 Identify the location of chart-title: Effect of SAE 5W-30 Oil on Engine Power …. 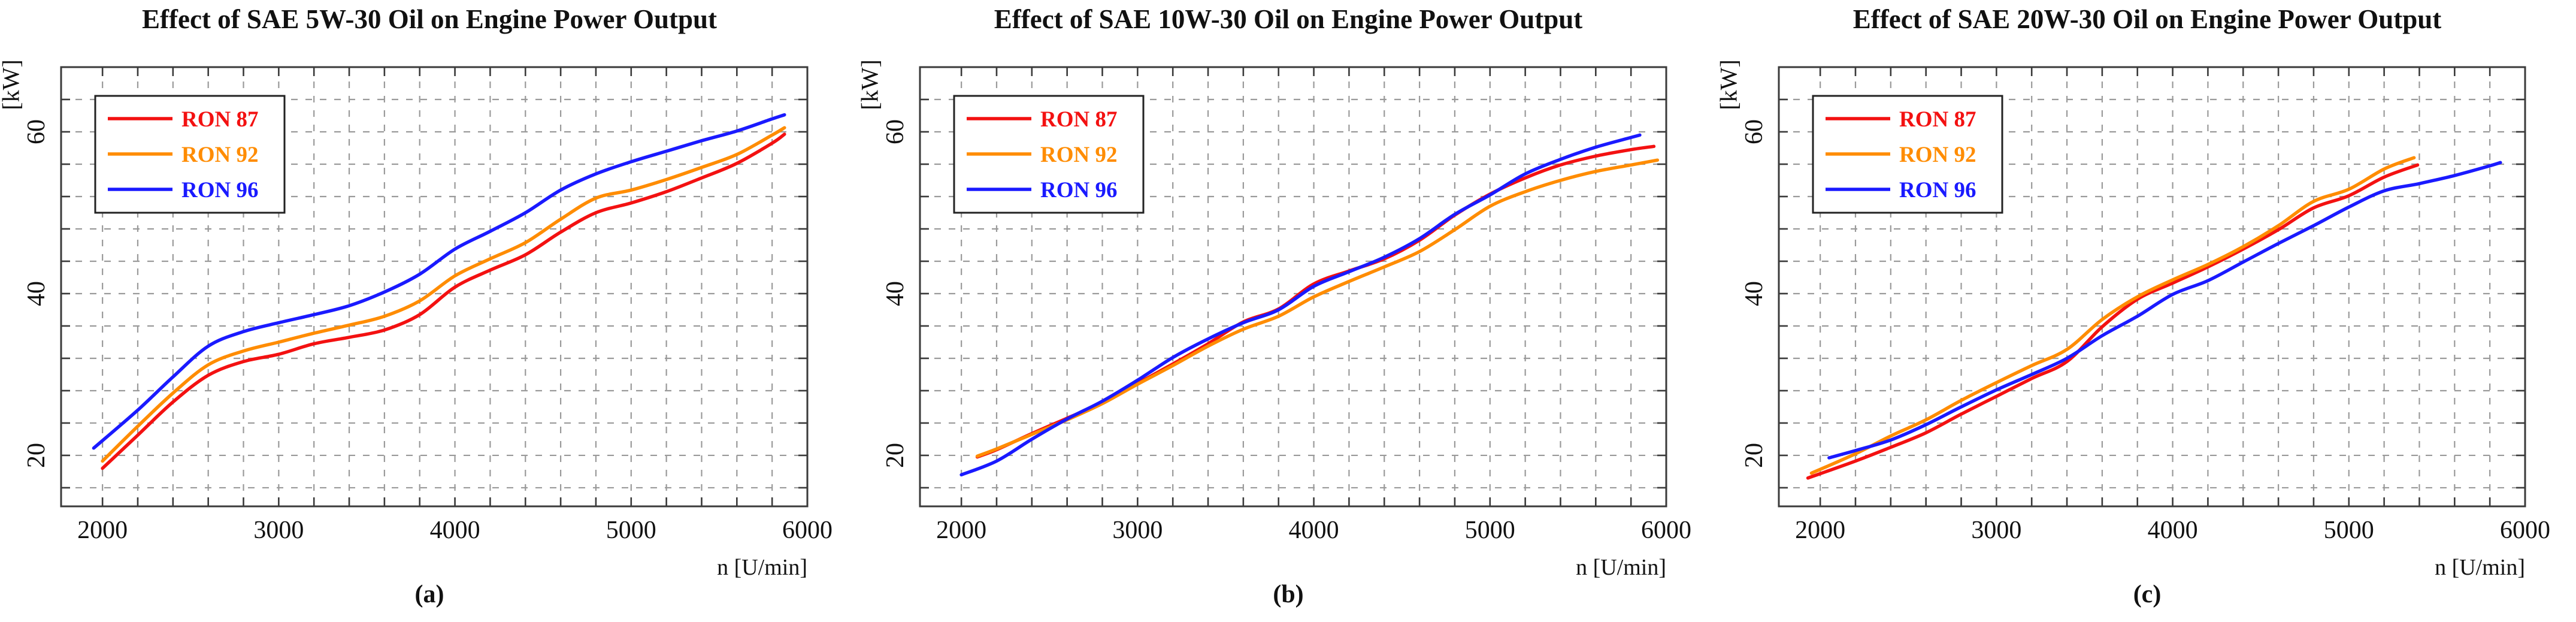
(429, 19).